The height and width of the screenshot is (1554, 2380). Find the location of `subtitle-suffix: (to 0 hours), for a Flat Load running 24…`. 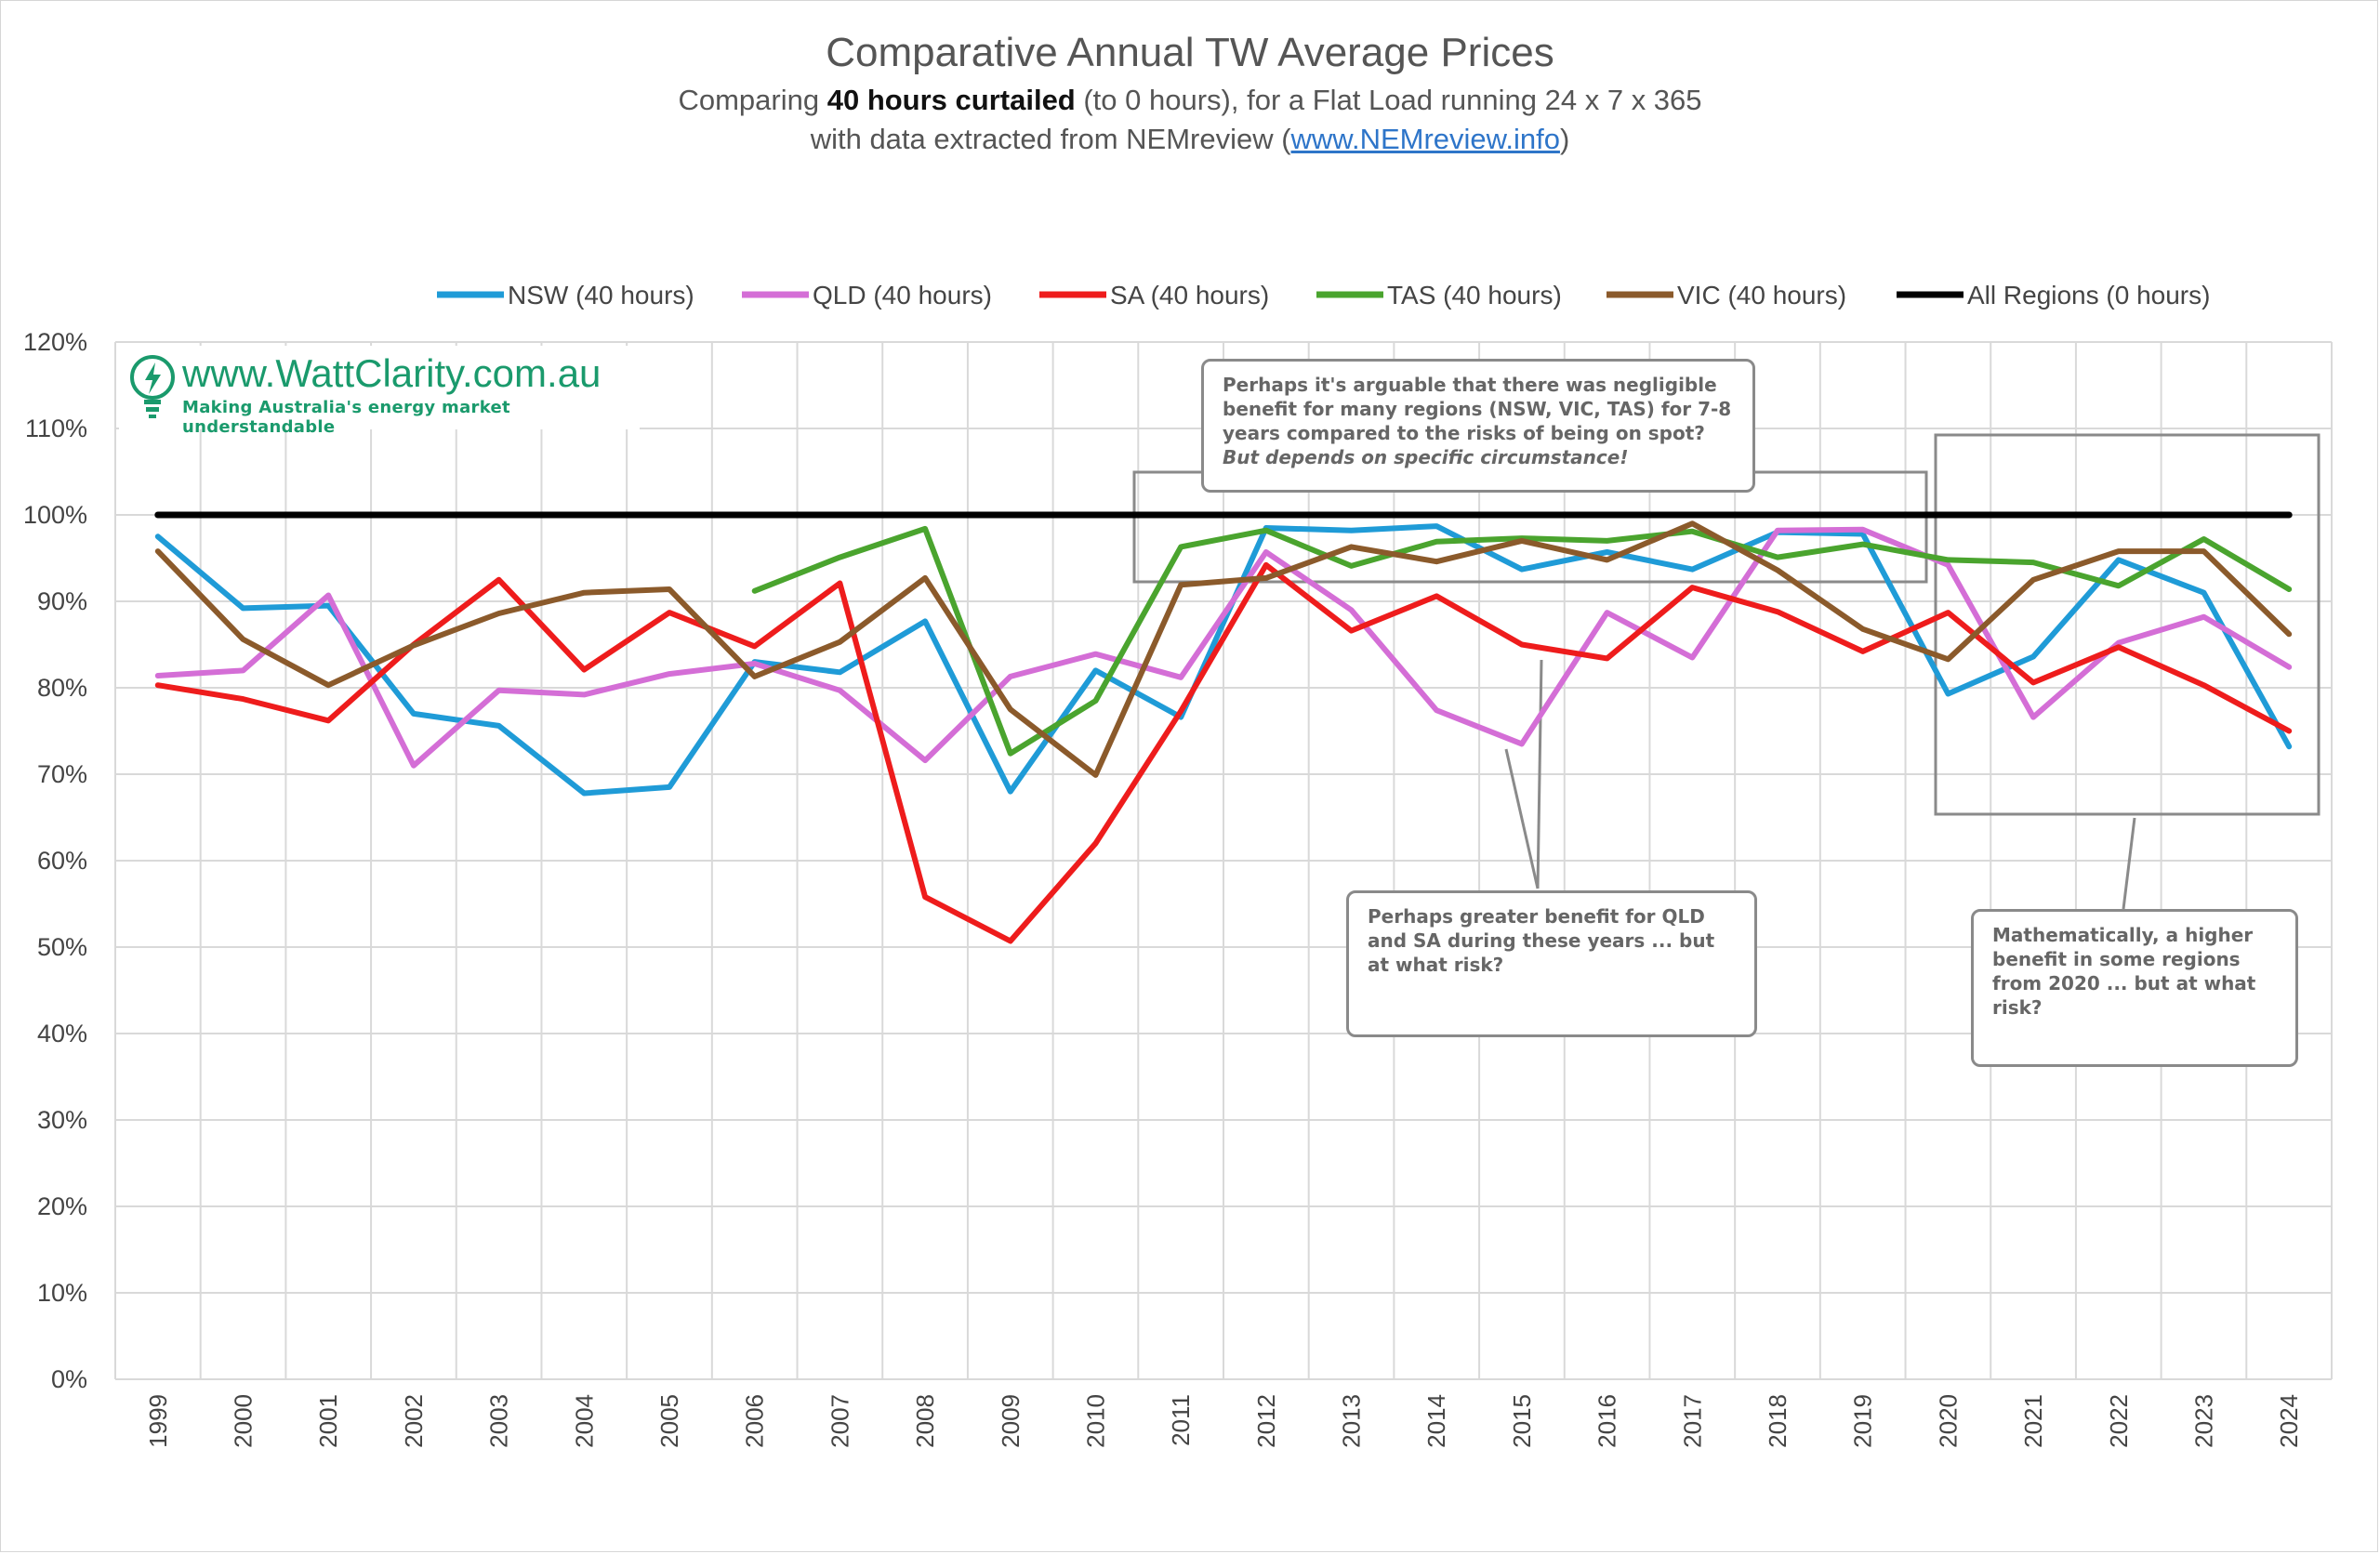

subtitle-suffix: (to 0 hours), for a Flat Load running 24… is located at coordinates (1388, 100).